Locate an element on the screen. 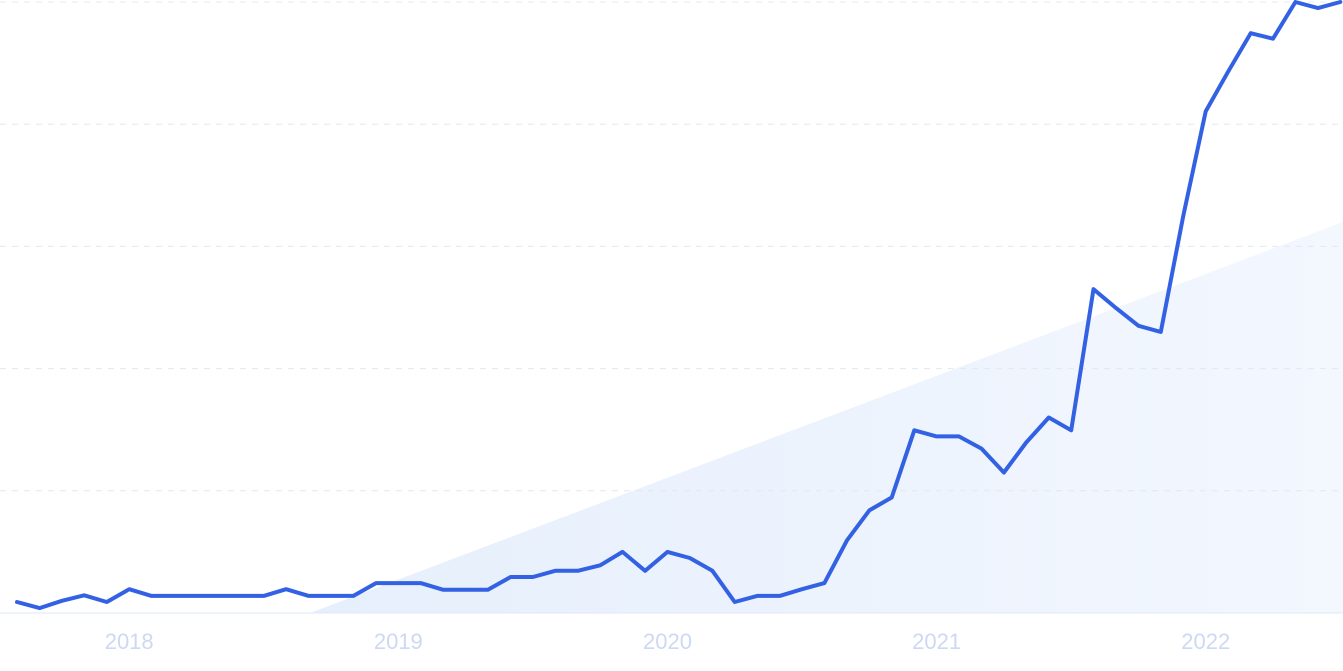 The height and width of the screenshot is (671, 1343). x-tick-label: 2020 is located at coordinates (667, 641).